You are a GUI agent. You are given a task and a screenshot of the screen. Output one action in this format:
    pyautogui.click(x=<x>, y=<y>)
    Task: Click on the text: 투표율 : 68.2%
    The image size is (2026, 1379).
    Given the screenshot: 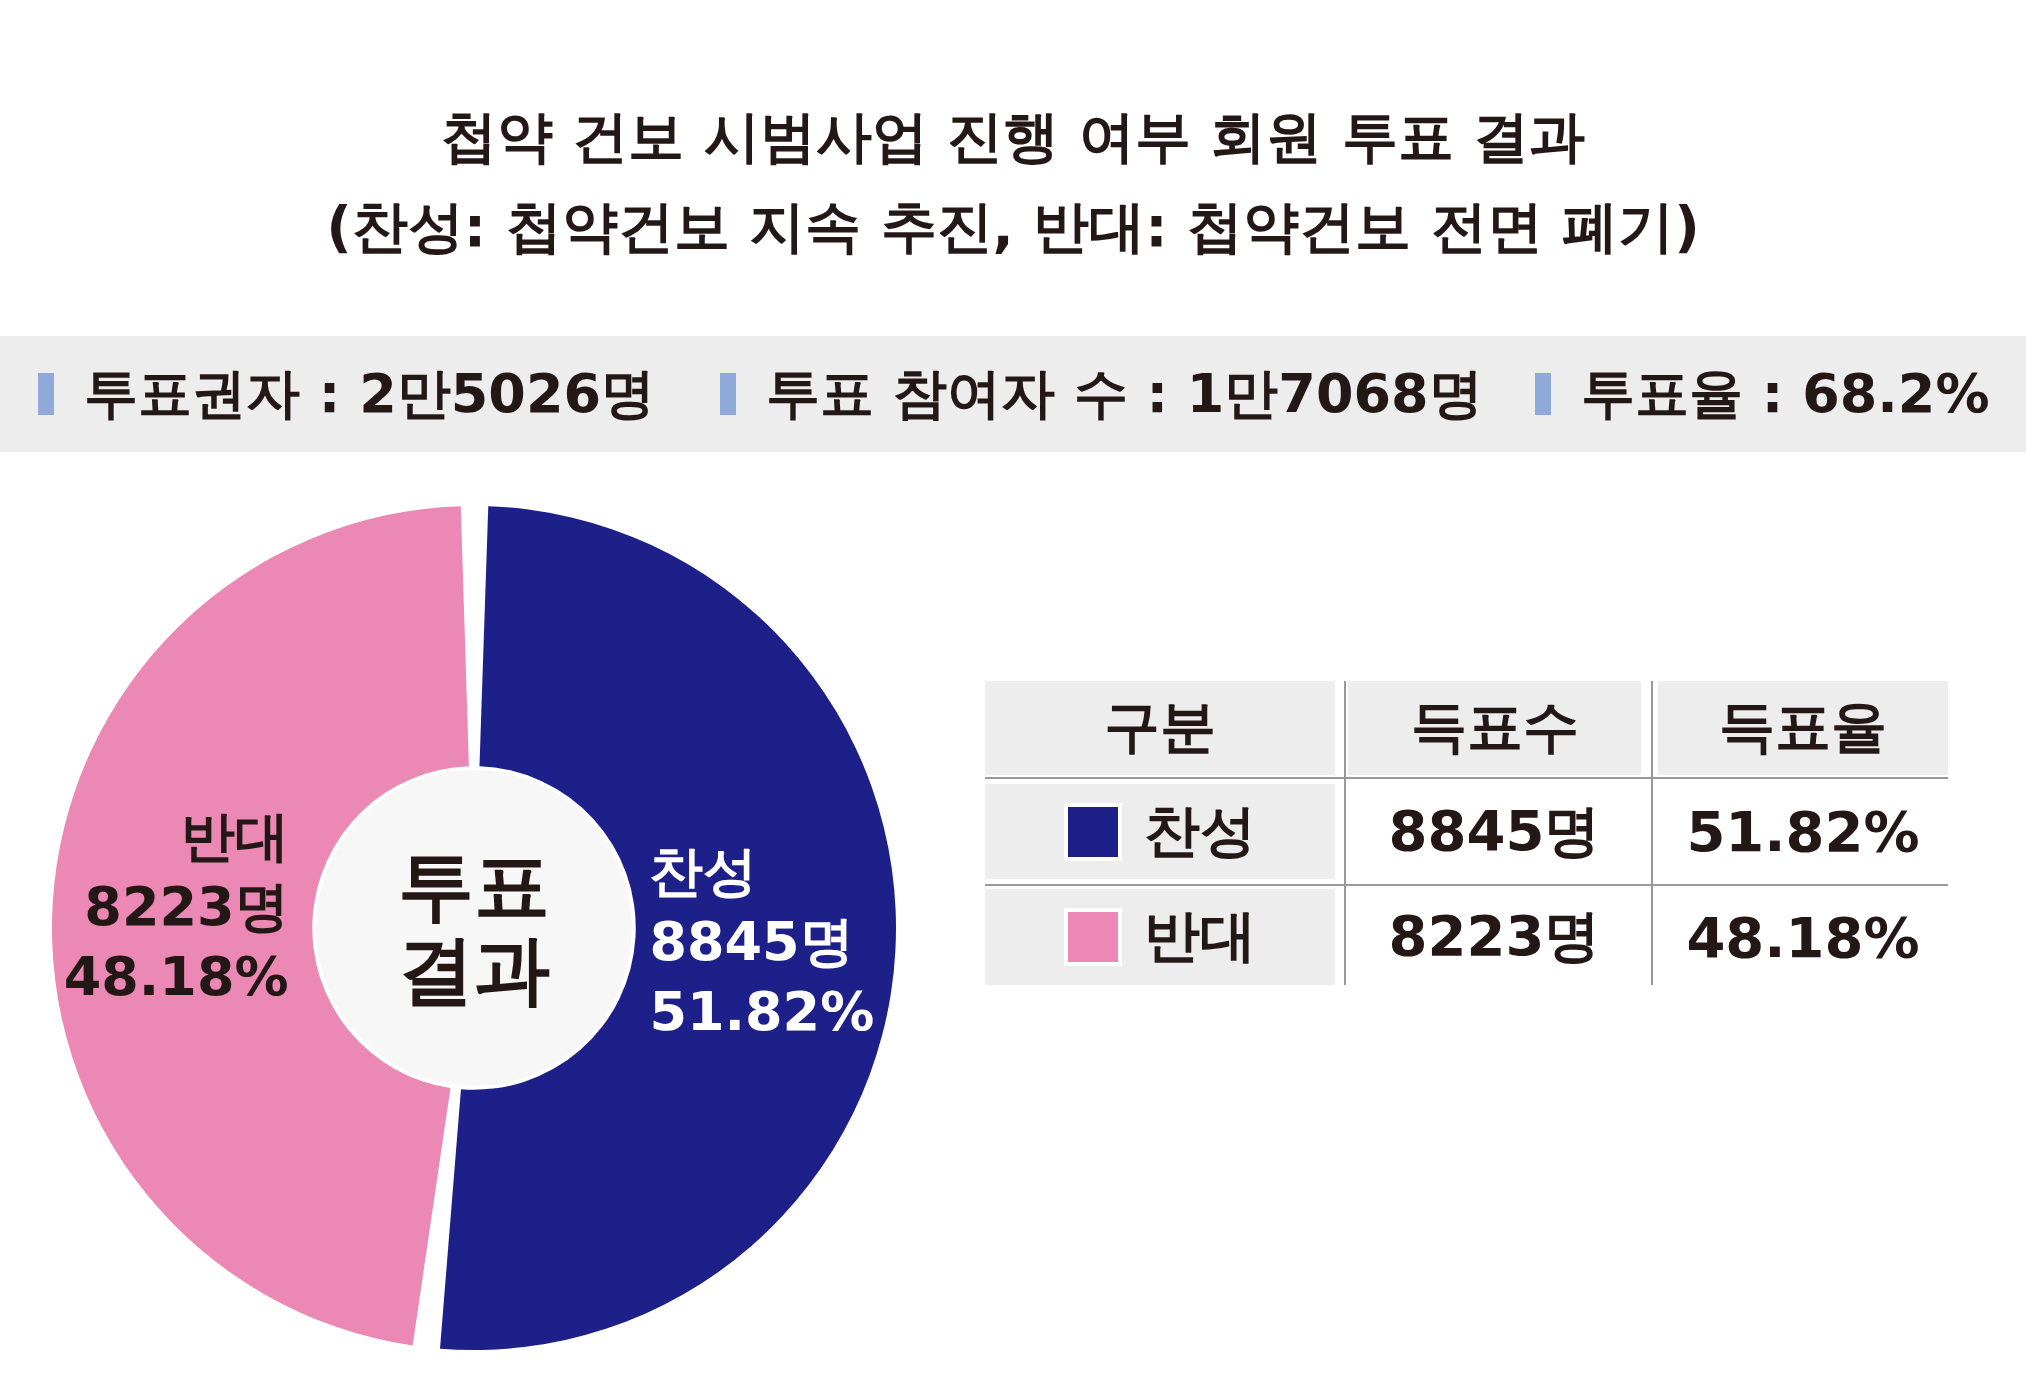 What is the action you would take?
    pyautogui.click(x=1785, y=394)
    